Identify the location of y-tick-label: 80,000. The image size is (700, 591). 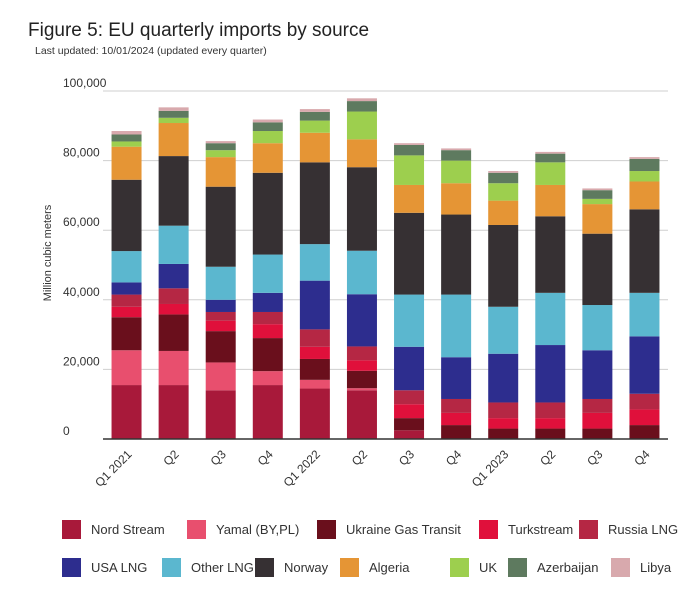
(81, 153).